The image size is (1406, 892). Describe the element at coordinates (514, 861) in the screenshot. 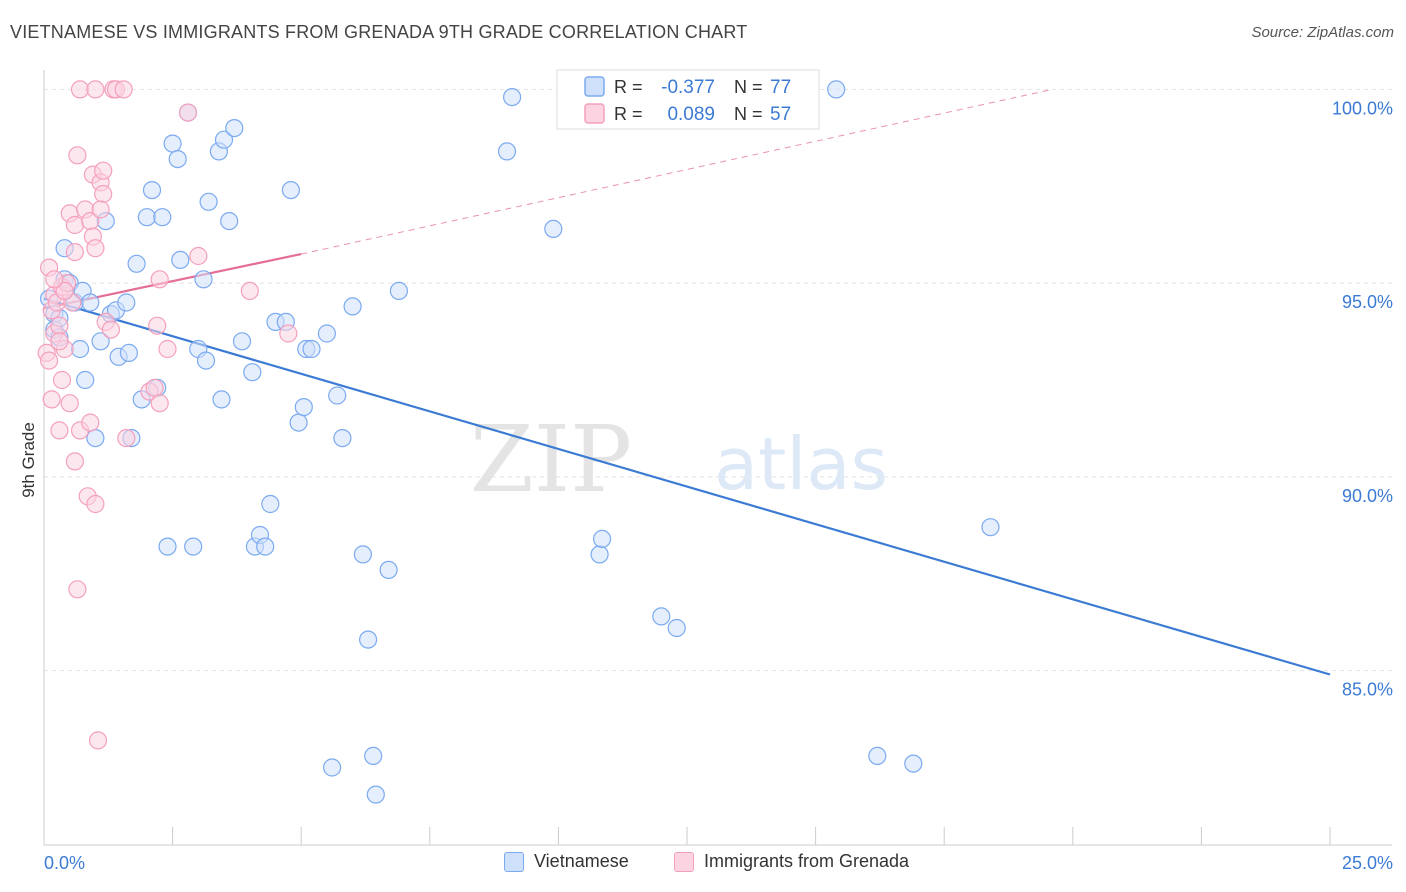

I see `legend-swatch-vietnamese-bottom` at that location.